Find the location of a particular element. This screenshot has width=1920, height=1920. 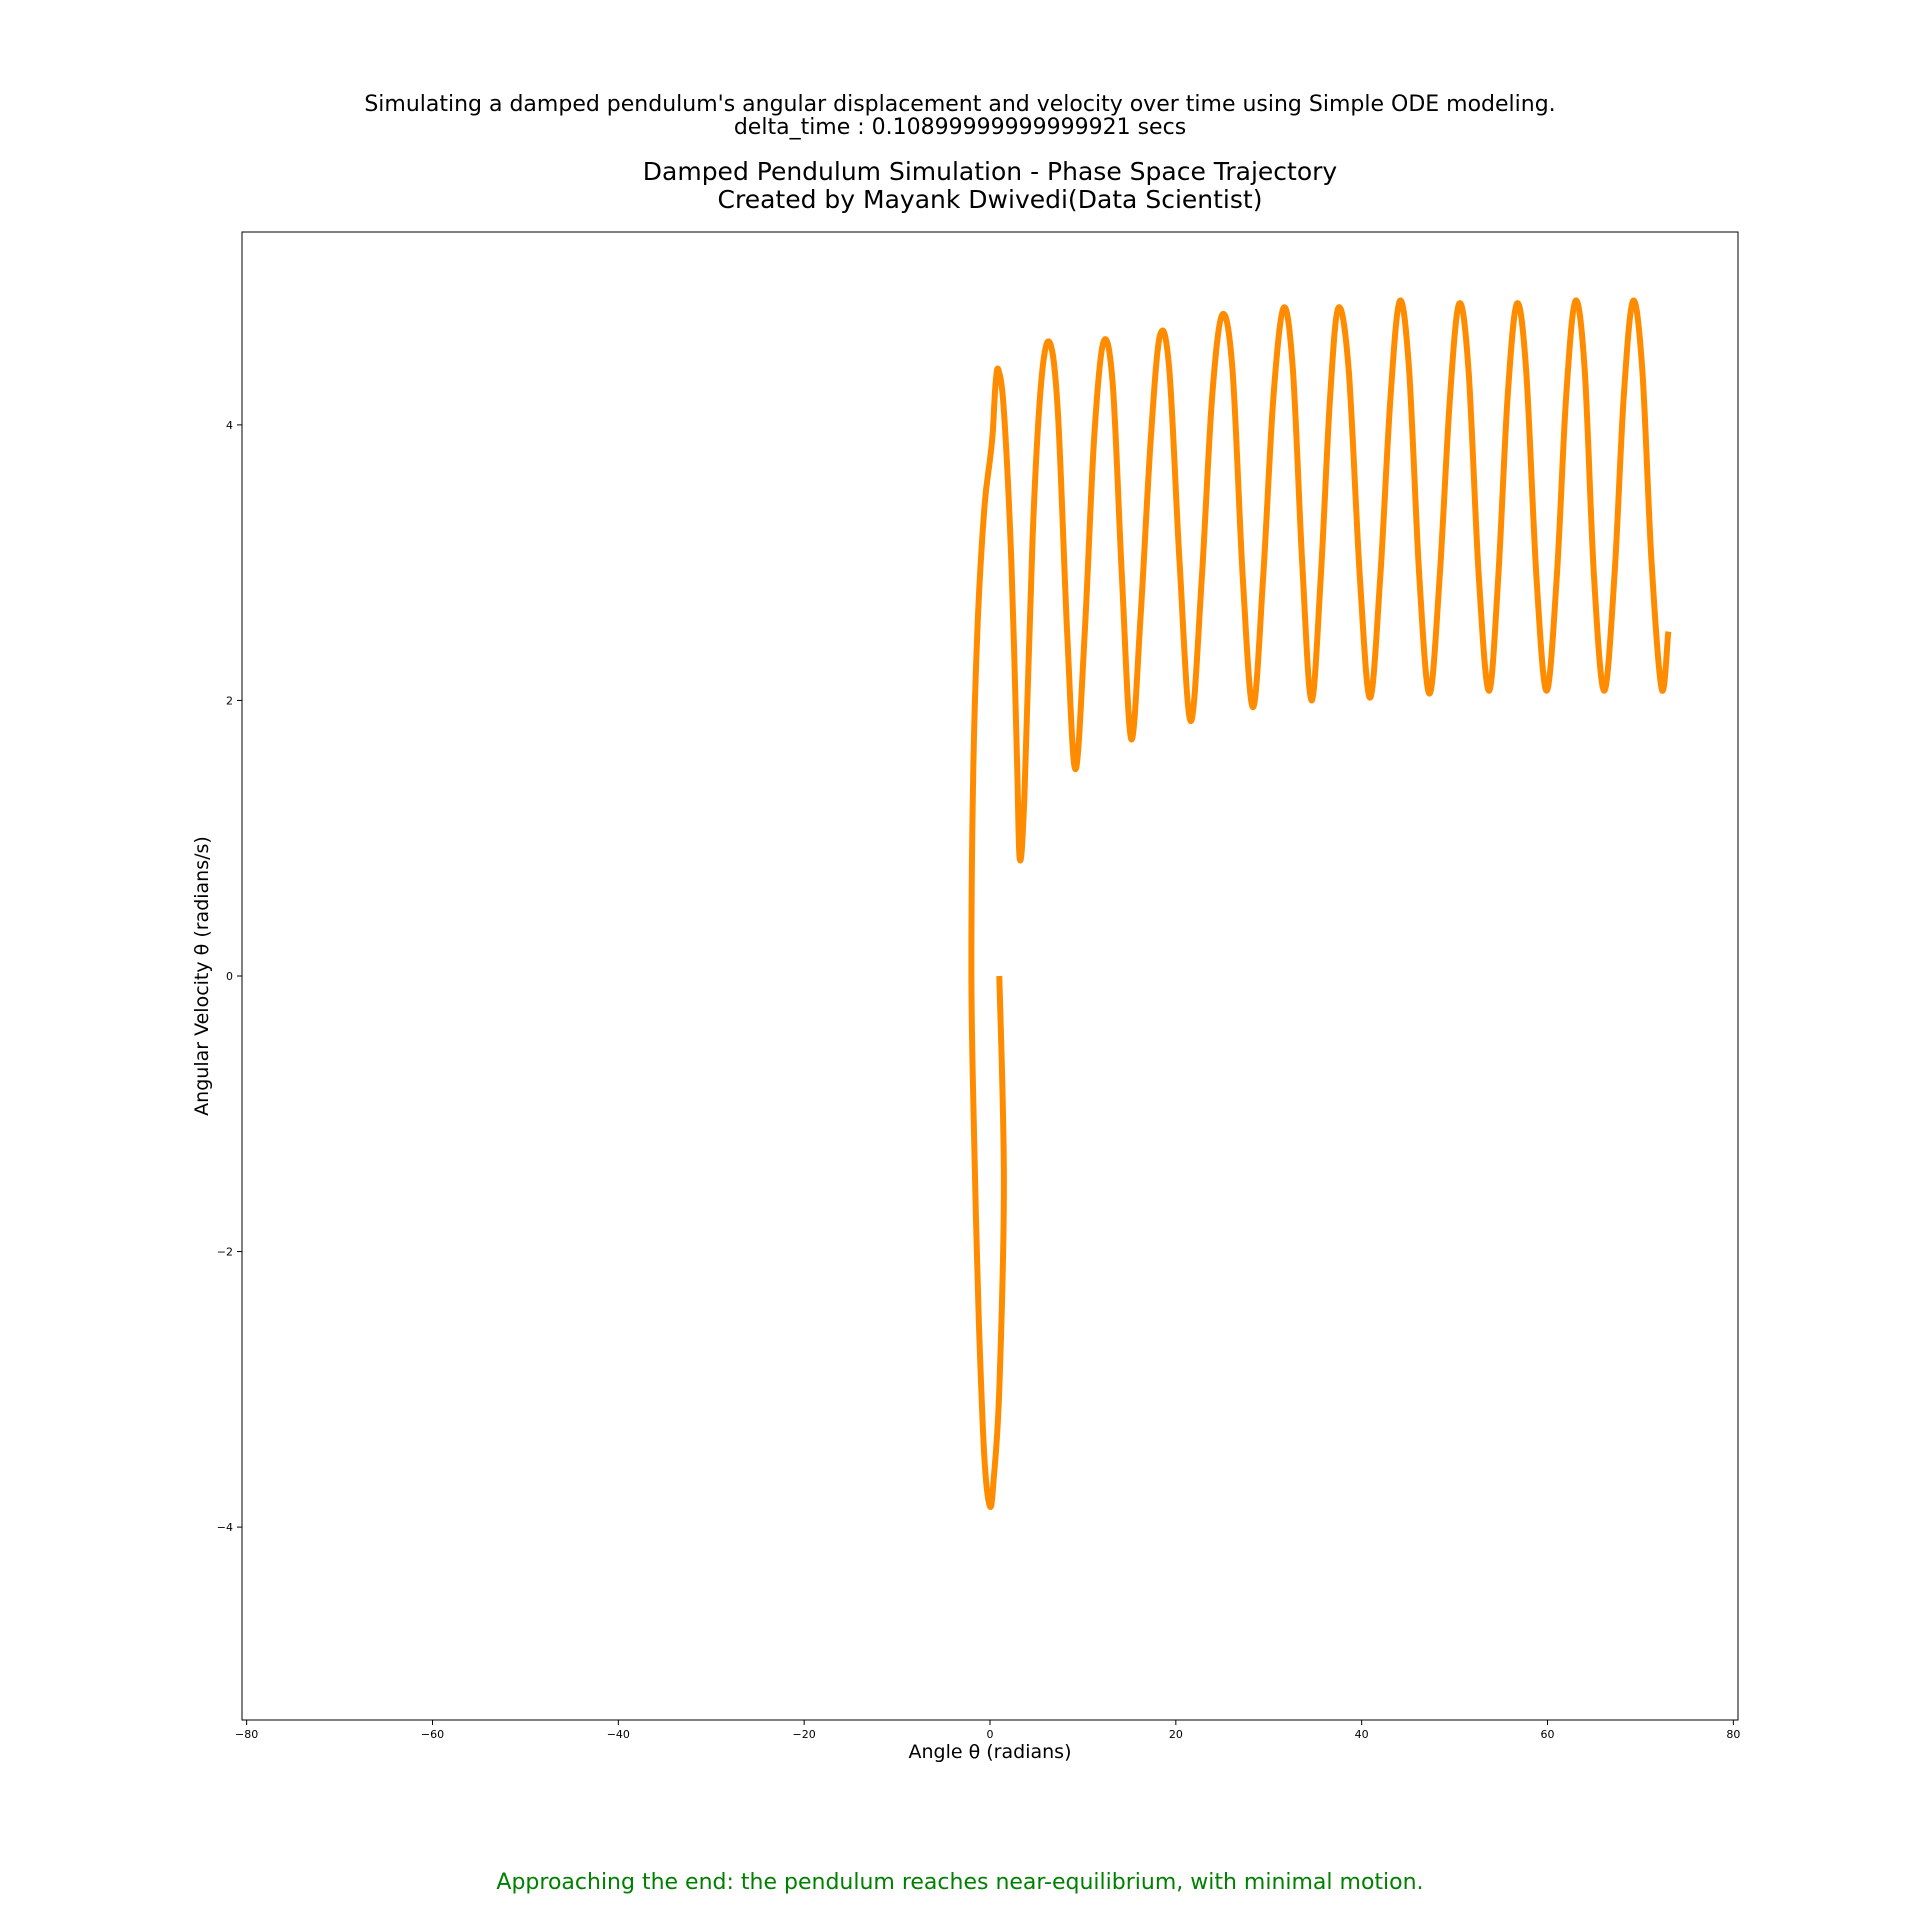

x-tick-label: 40 is located at coordinates (1362, 1734).